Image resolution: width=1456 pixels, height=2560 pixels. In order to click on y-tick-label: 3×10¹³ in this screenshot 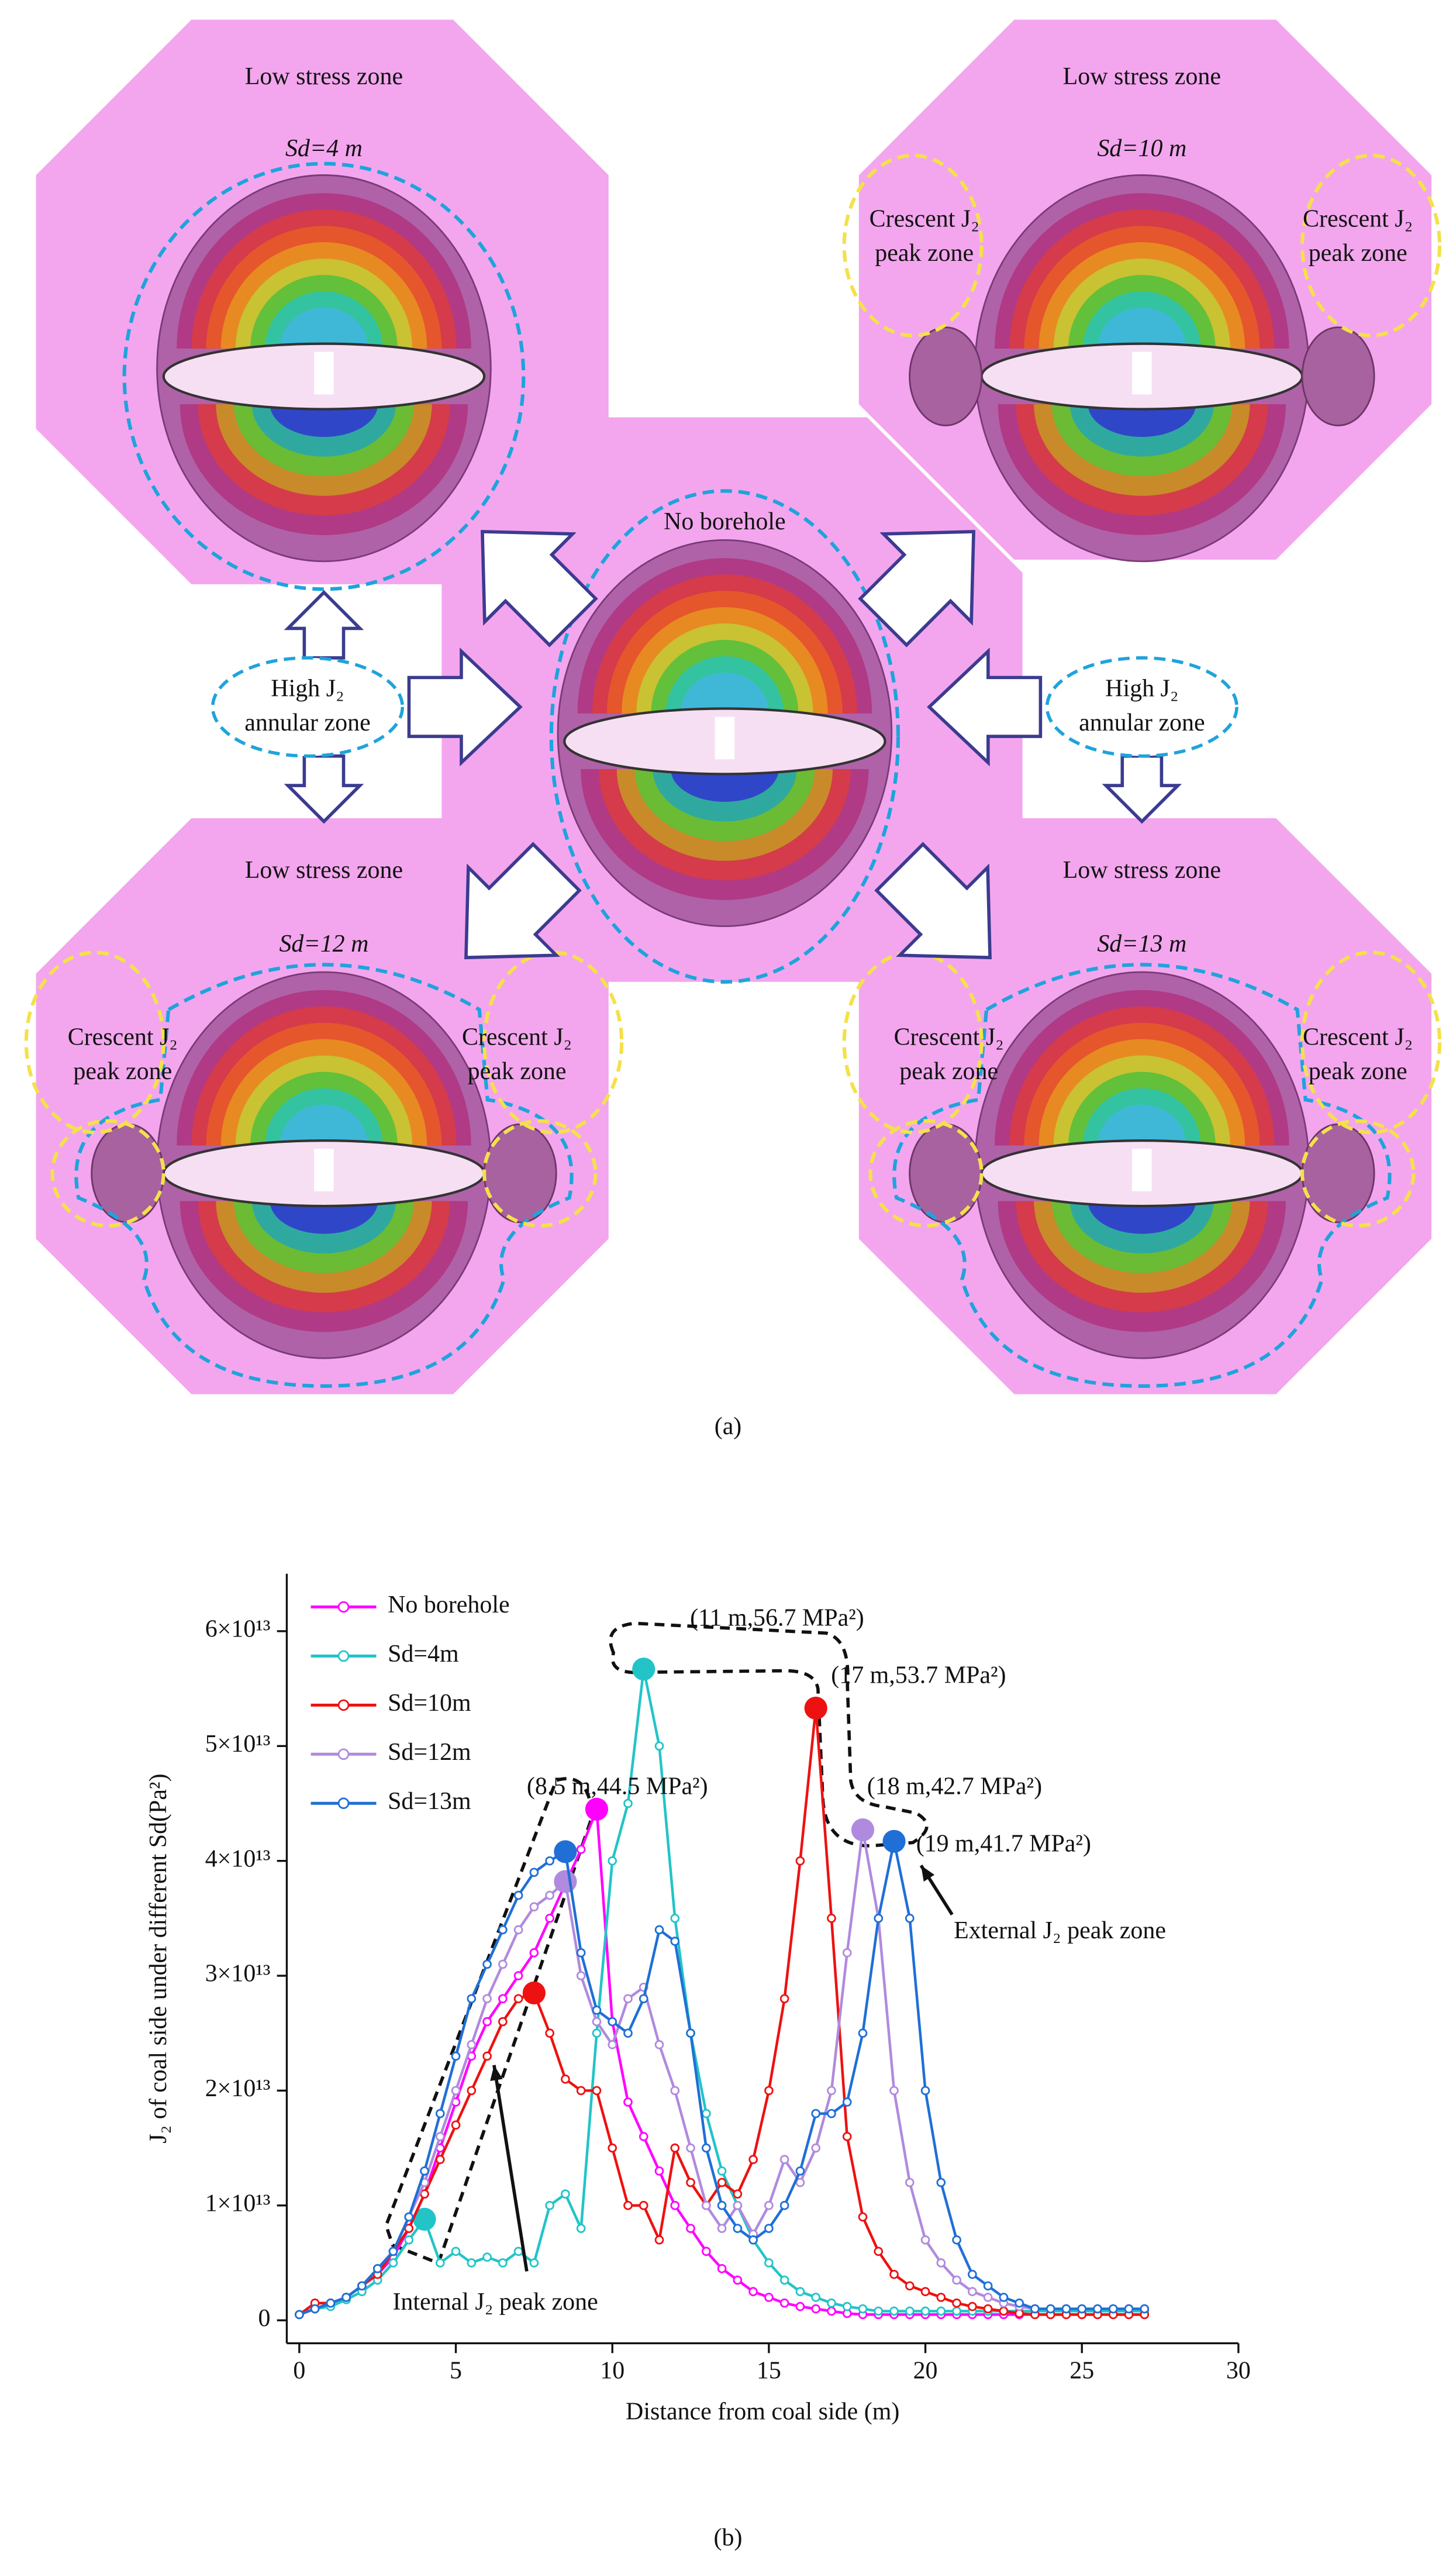, I will do `click(238, 1974)`.